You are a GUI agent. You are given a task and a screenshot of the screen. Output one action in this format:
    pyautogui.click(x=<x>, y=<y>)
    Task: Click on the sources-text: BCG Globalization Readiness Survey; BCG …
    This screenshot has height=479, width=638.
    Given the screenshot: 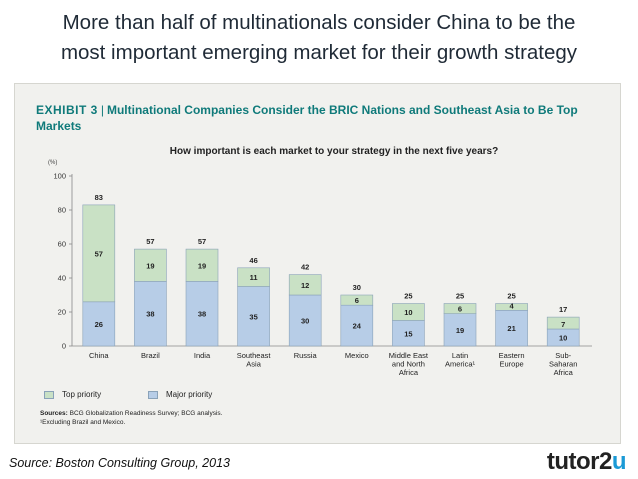 What is the action you would take?
    pyautogui.click(x=146, y=413)
    